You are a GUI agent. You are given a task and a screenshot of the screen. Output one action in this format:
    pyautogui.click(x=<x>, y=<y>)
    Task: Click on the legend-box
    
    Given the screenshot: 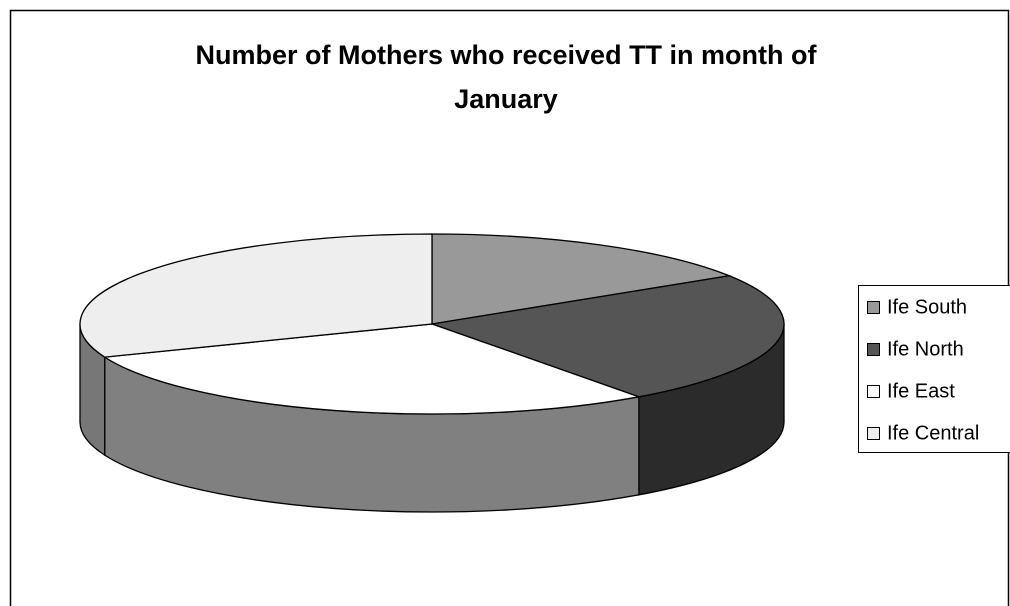 What is the action you would take?
    pyautogui.click(x=934, y=369)
    